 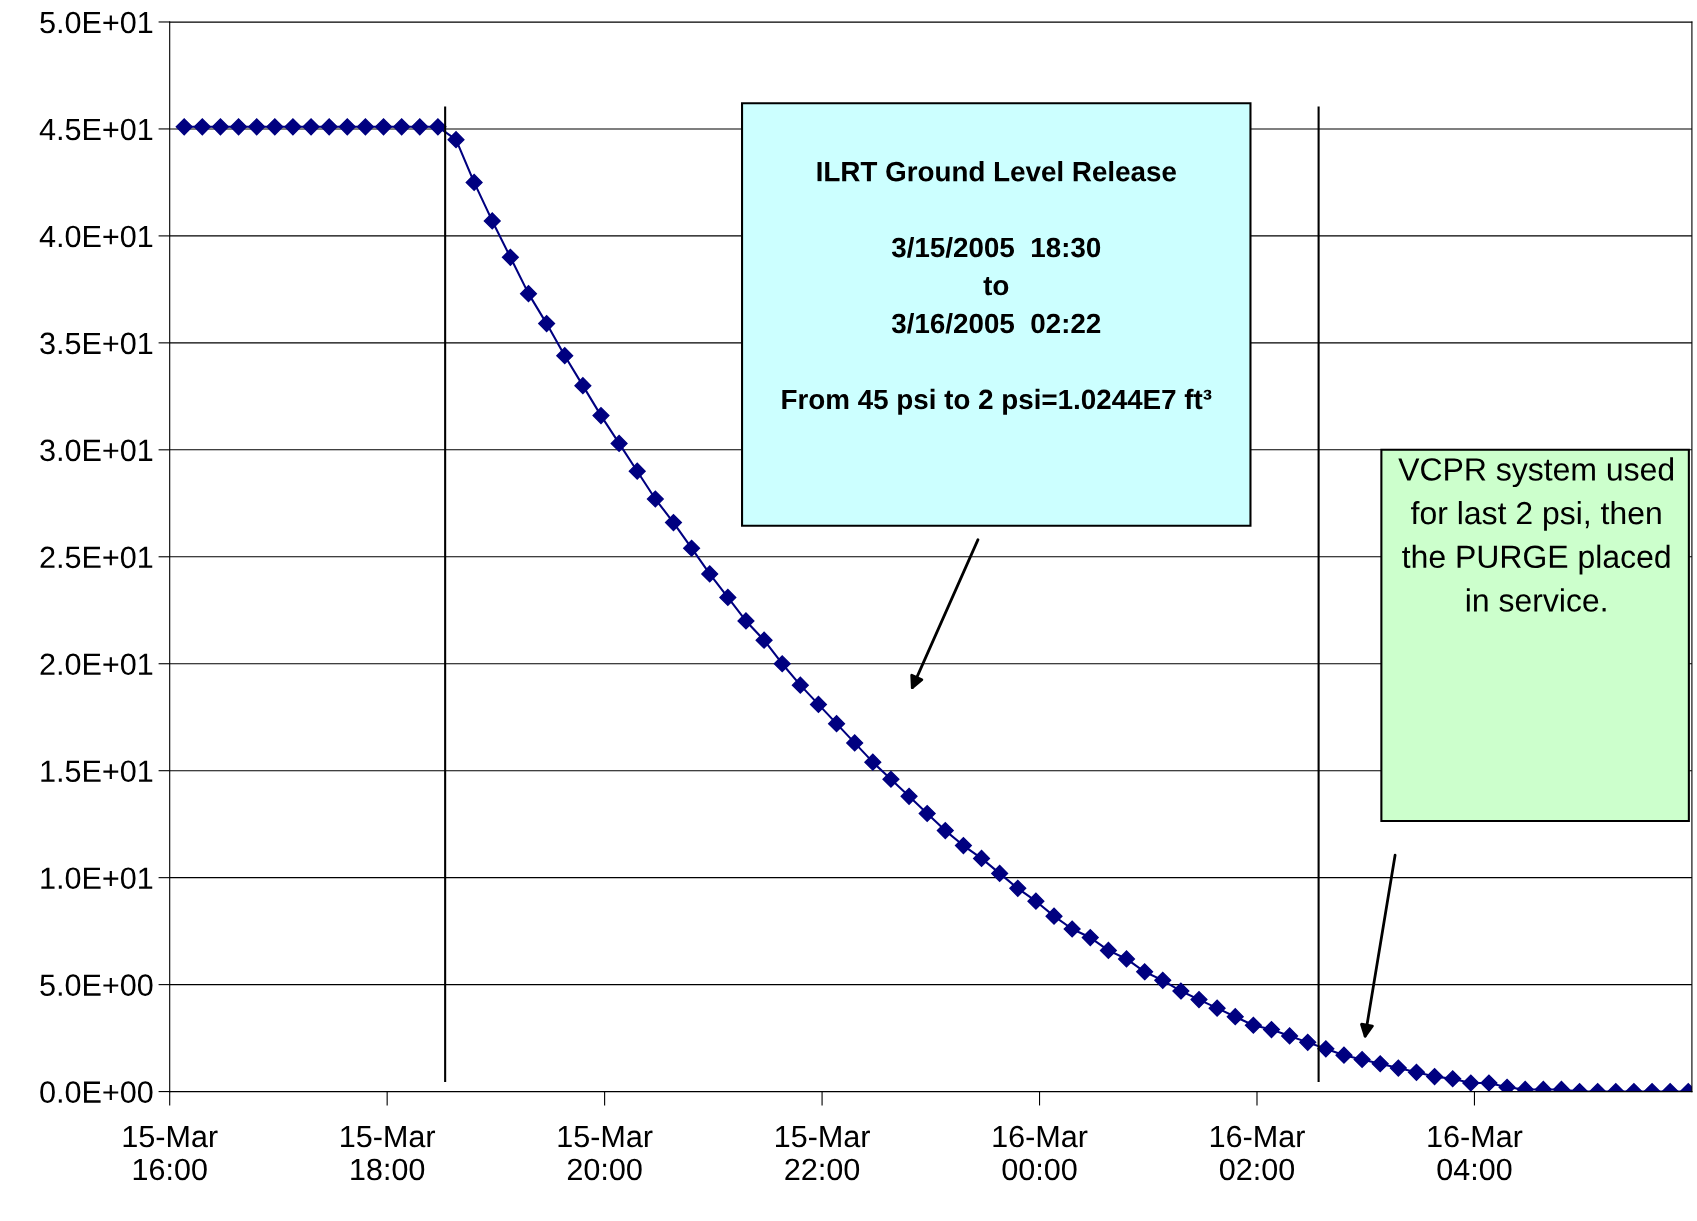 I want to click on x-tick-label: 16-Mar 04:00, so click(x=1475, y=1153).